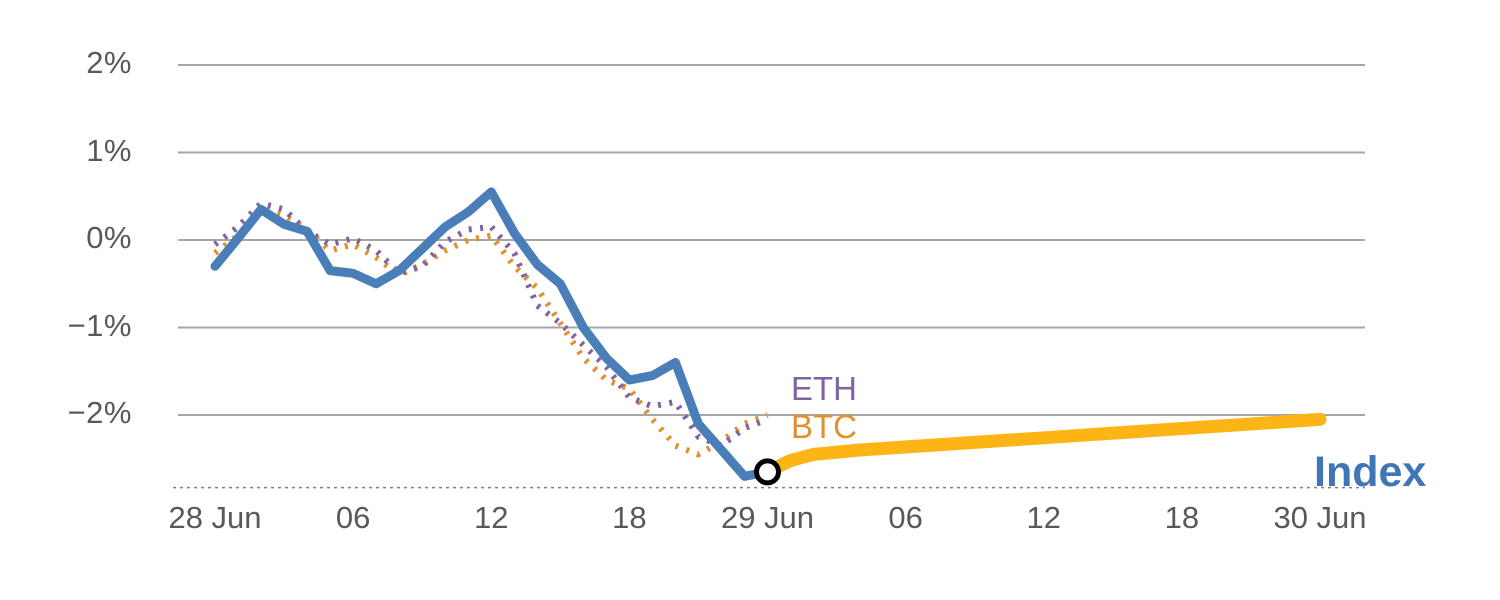 Image resolution: width=1500 pixels, height=600 pixels. What do you see at coordinates (1370, 472) in the screenshot?
I see `index-series-label: Index` at bounding box center [1370, 472].